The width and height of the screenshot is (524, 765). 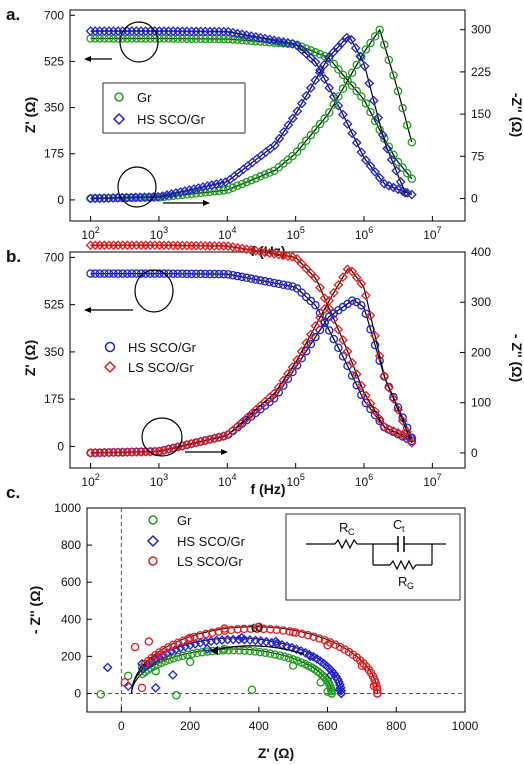 What do you see at coordinates (90, 233) in the screenshot?
I see `a-x-tick-label: 10²` at bounding box center [90, 233].